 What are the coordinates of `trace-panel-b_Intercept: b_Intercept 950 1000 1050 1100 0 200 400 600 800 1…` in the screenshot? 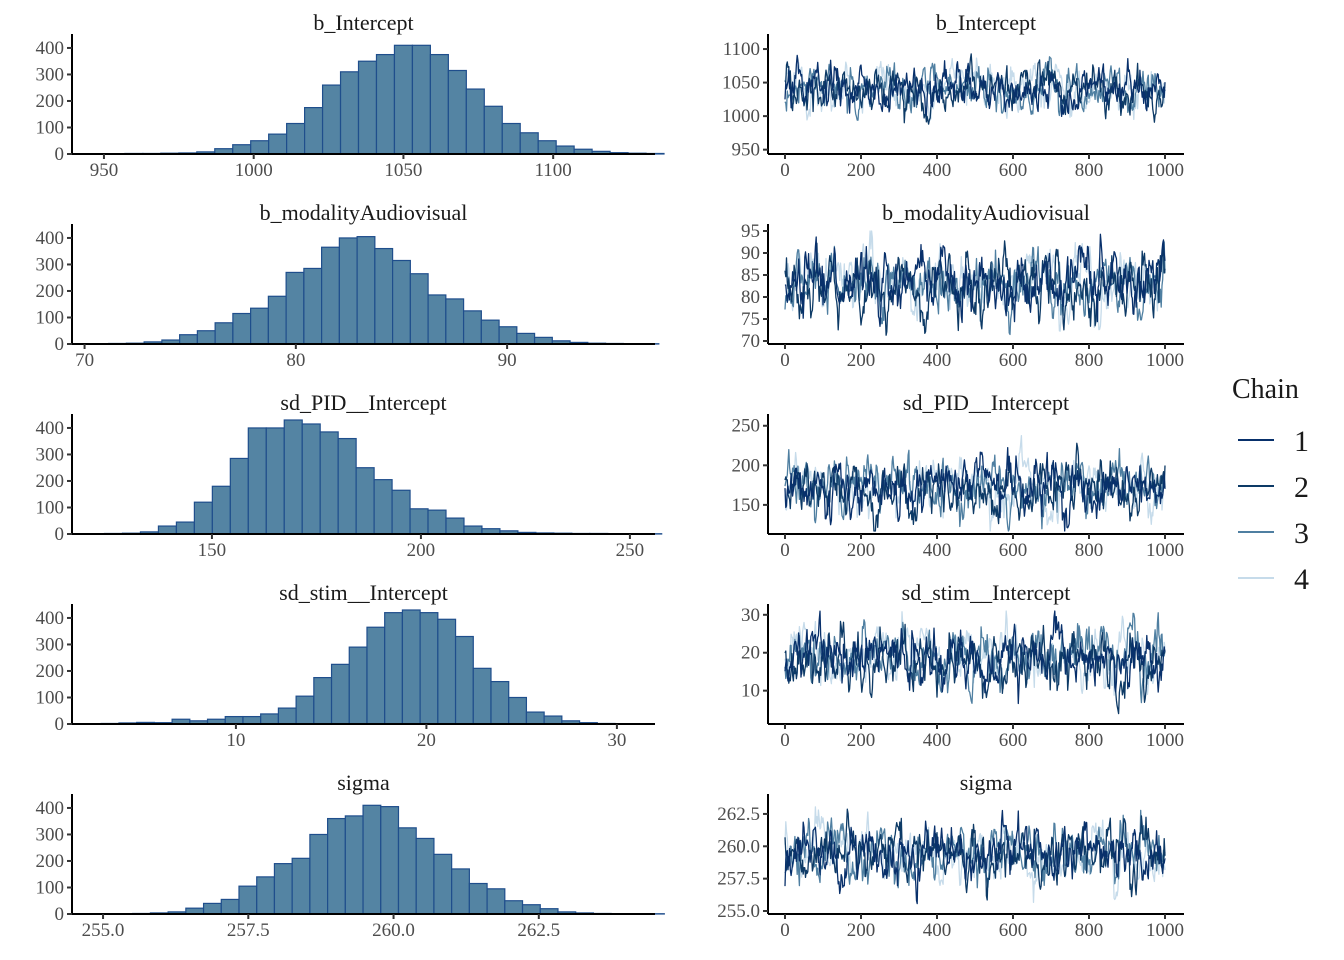 It's located at (953, 95).